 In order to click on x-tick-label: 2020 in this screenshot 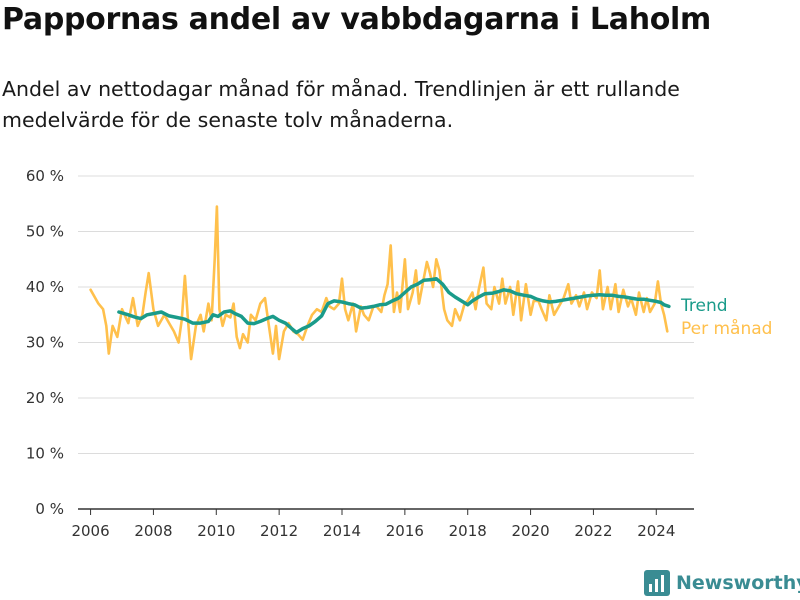, I will do `click(530, 531)`.